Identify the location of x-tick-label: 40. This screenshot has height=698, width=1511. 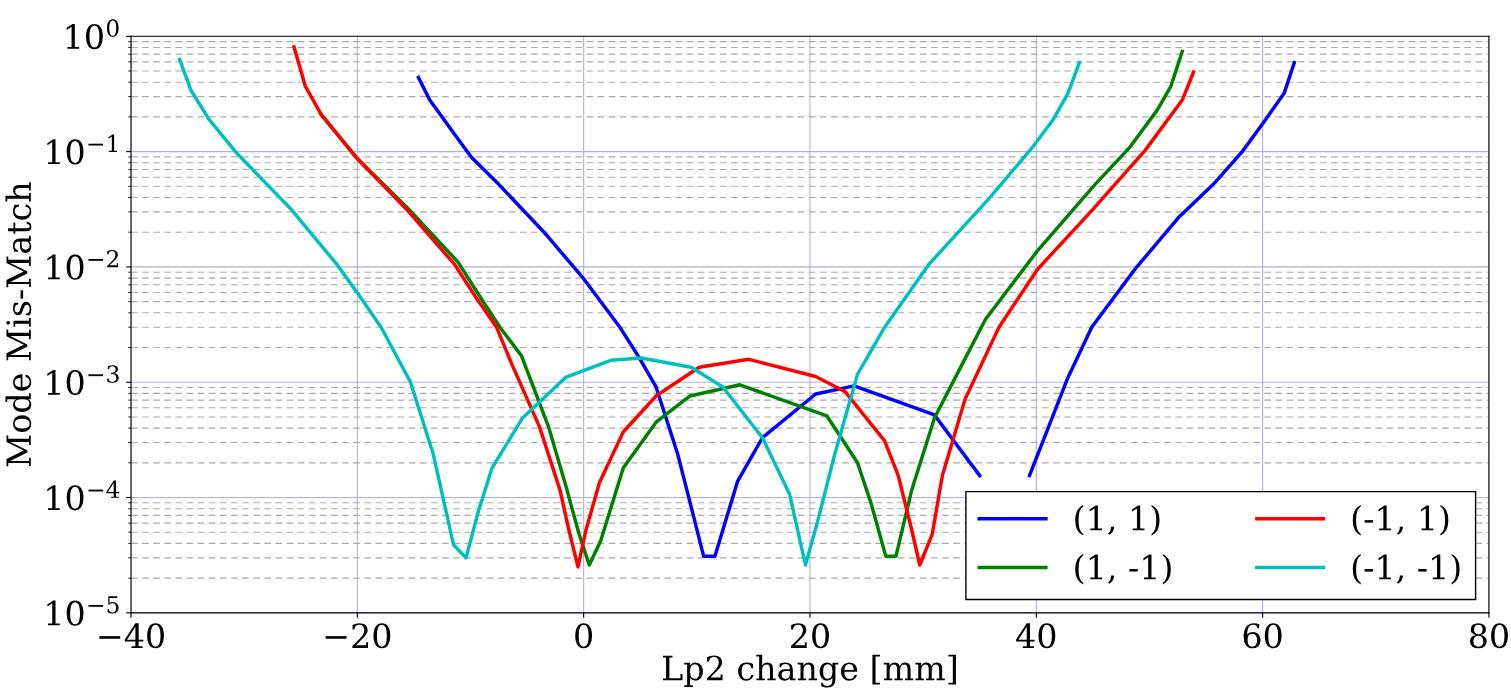
(1036, 636).